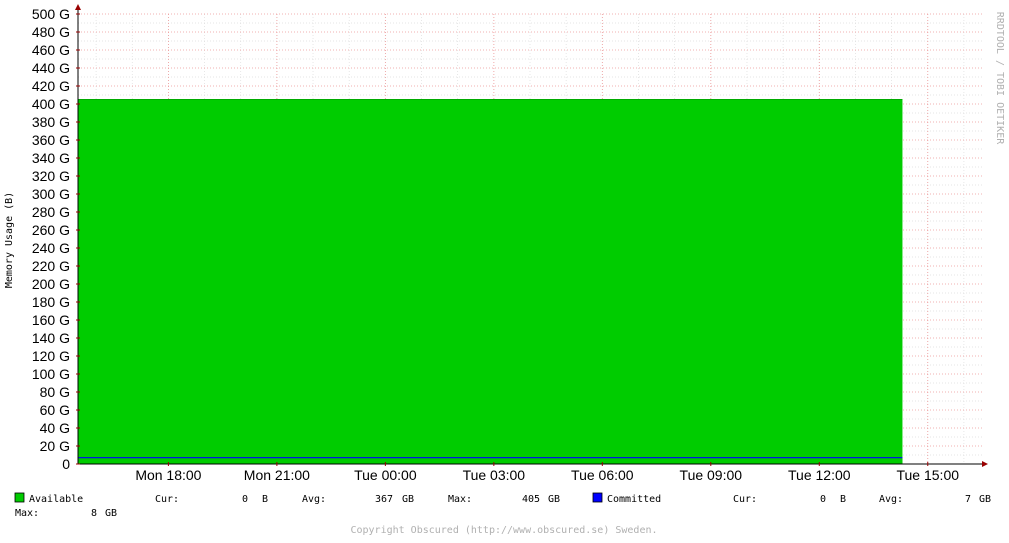 This screenshot has height=543, width=1009. Describe the element at coordinates (168, 475) in the screenshot. I see `x-tick-label: Mon 18:00` at that location.